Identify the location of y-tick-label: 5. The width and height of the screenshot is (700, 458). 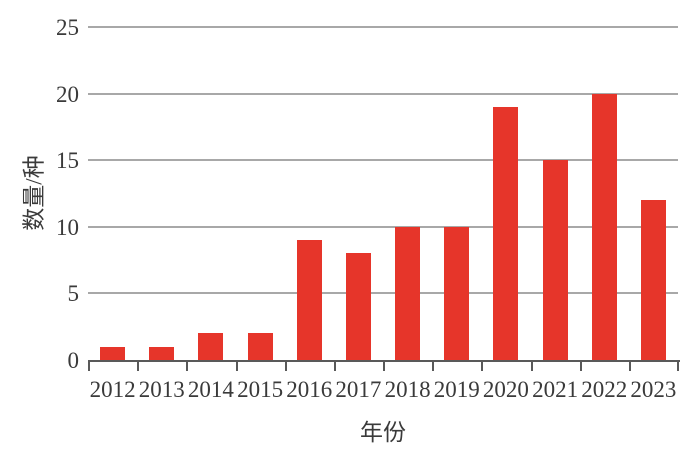
(73, 294).